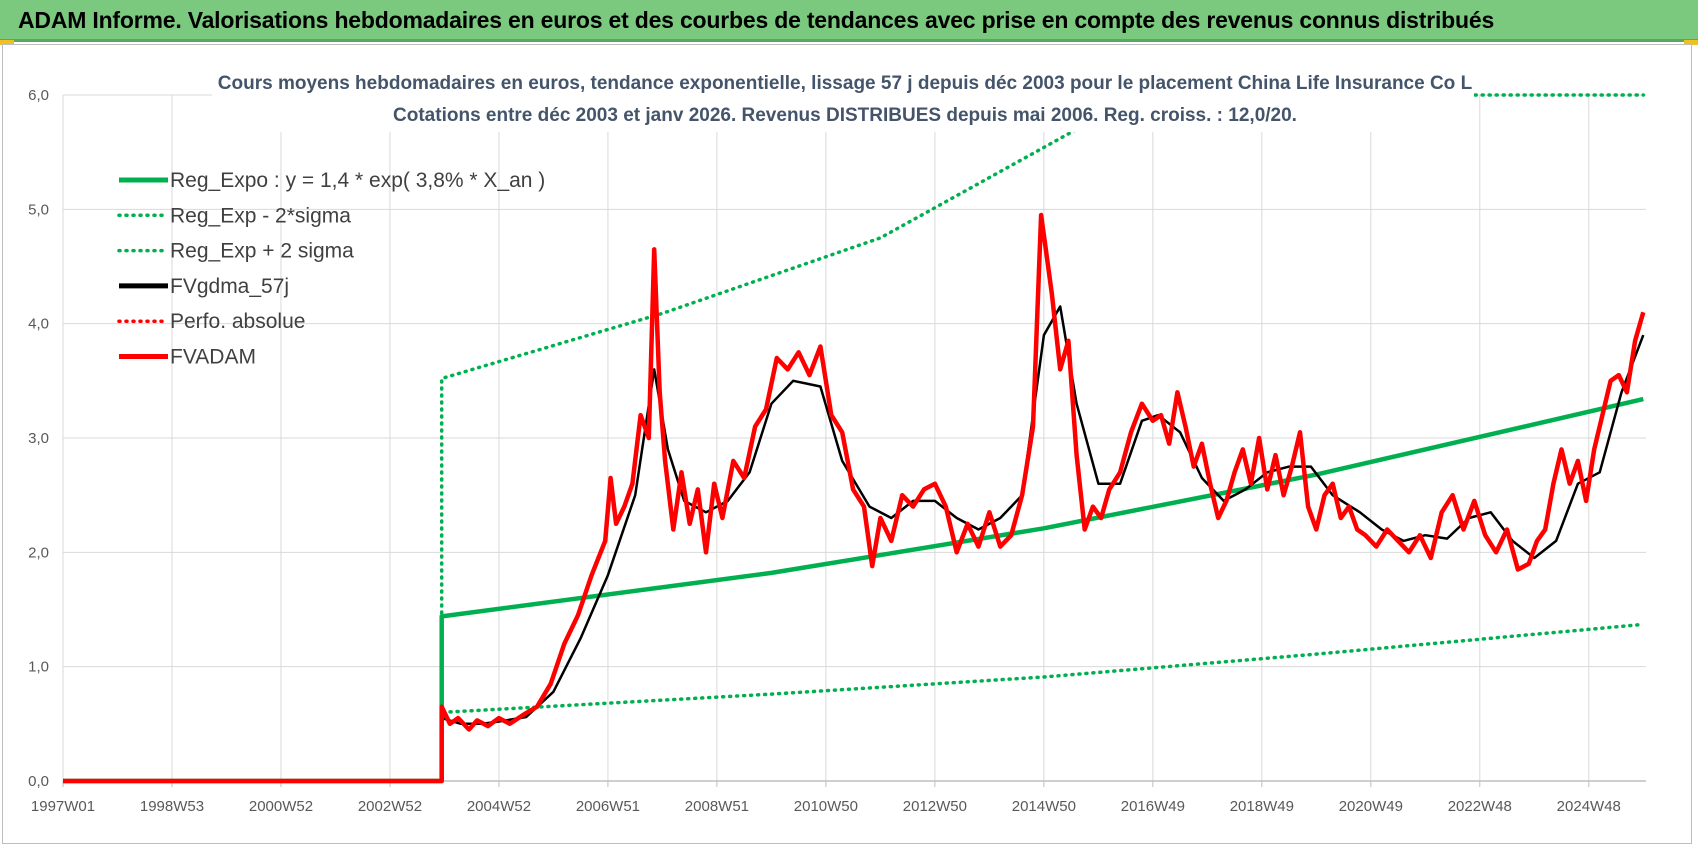 The width and height of the screenshot is (1698, 848). What do you see at coordinates (38, 552) in the screenshot?
I see `y-tick-label: 2,0` at bounding box center [38, 552].